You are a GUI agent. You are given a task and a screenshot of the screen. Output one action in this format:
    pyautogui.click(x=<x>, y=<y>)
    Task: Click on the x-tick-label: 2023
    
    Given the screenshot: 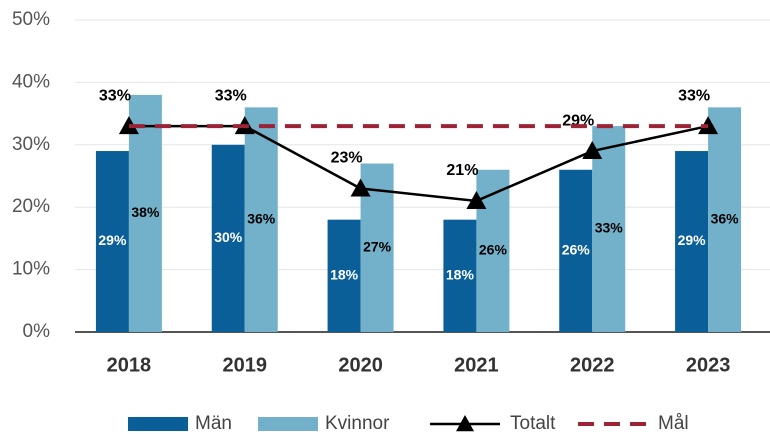 What is the action you would take?
    pyautogui.click(x=708, y=365)
    